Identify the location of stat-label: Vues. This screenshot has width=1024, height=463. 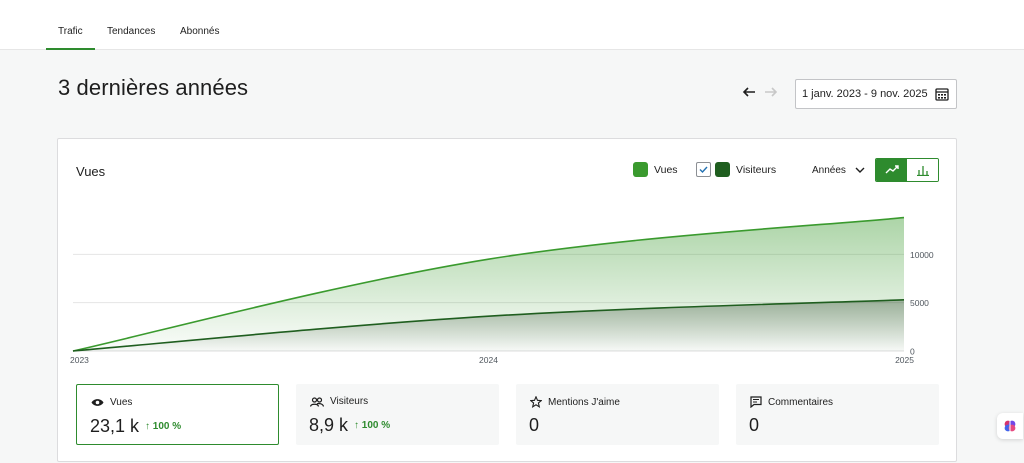
(121, 402).